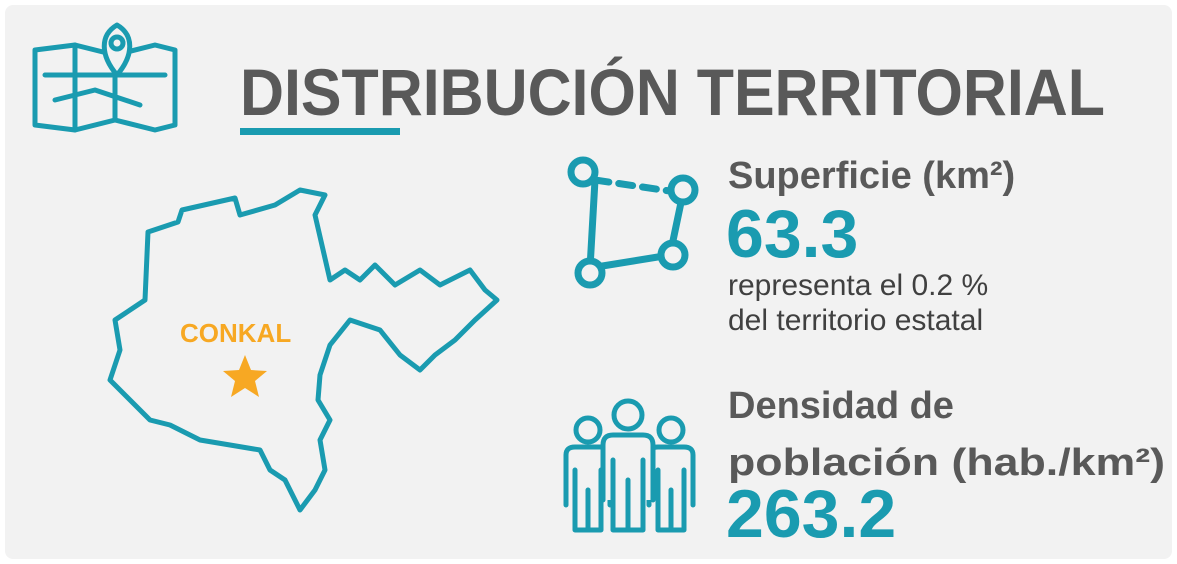 The height and width of the screenshot is (564, 1177). I want to click on star, so click(245, 376).